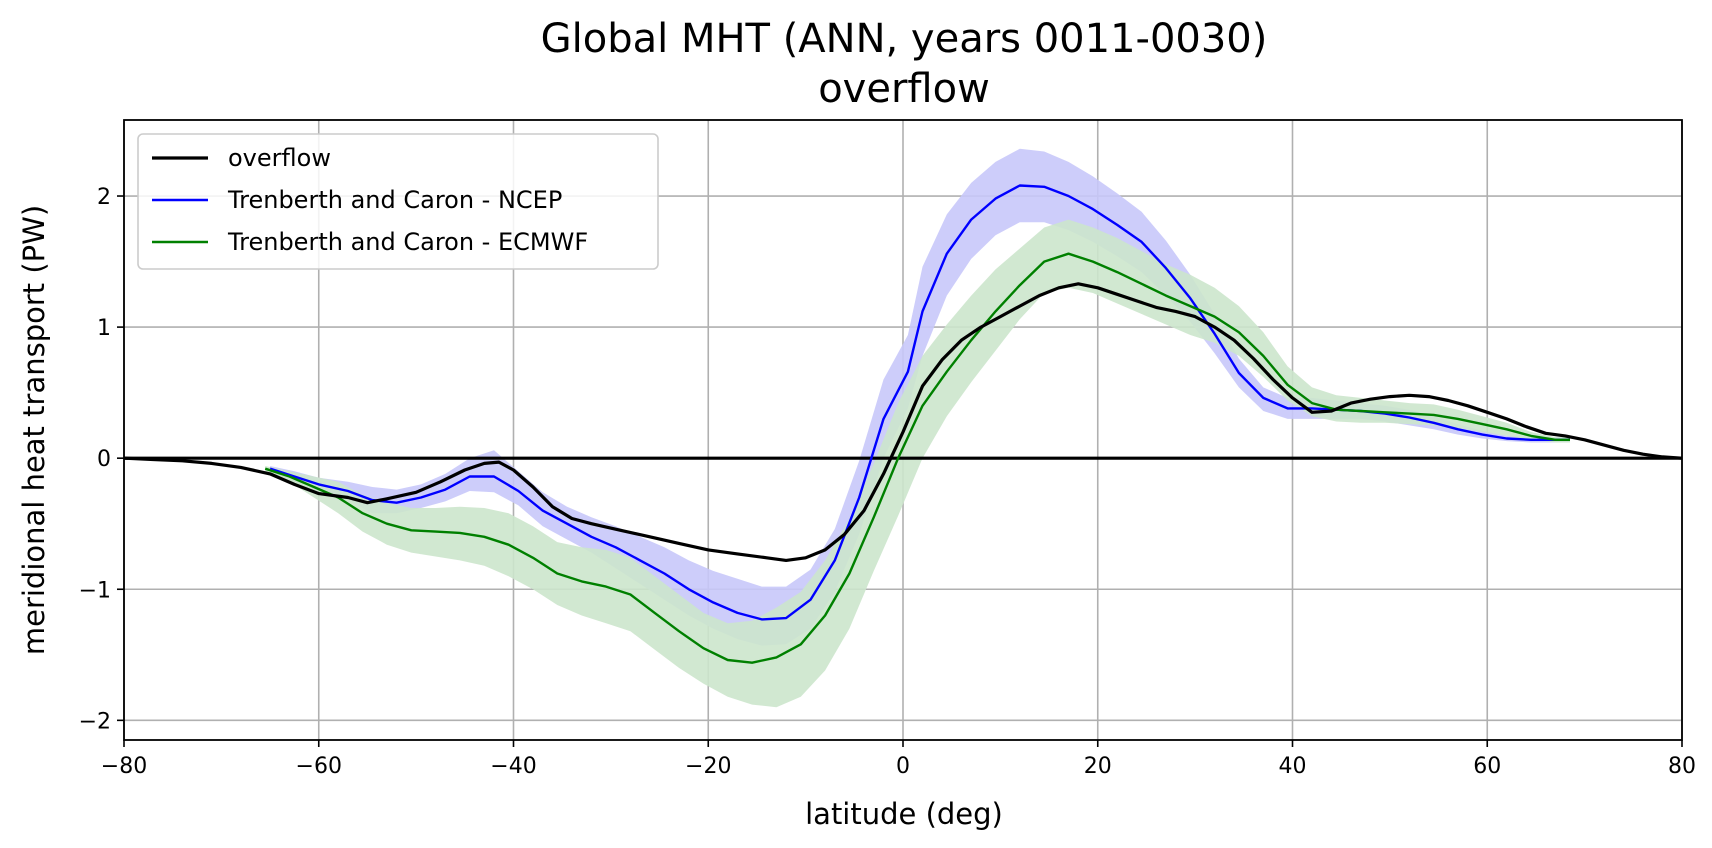 The height and width of the screenshot is (848, 1712). Describe the element at coordinates (904, 39) in the screenshot. I see `chart-title: Global MHT (ANN, years 0011-0030)` at that location.